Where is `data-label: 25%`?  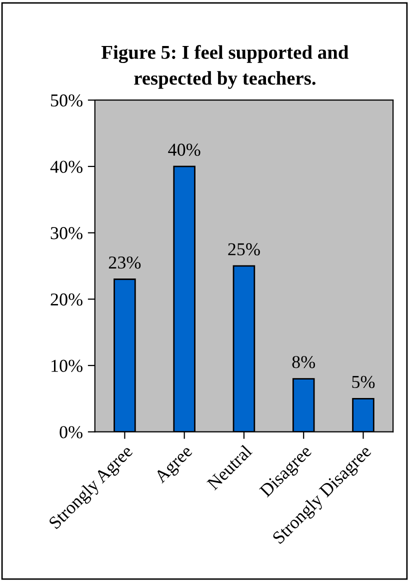 data-label: 25% is located at coordinates (244, 249).